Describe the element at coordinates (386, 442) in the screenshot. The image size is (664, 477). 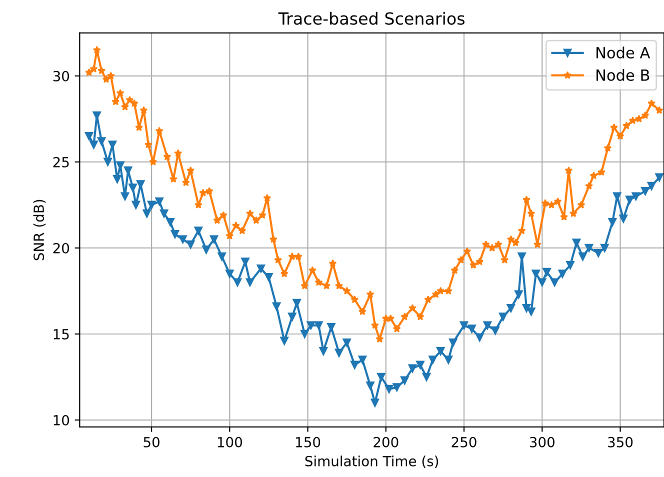
I see `x-tick-label: 200` at that location.